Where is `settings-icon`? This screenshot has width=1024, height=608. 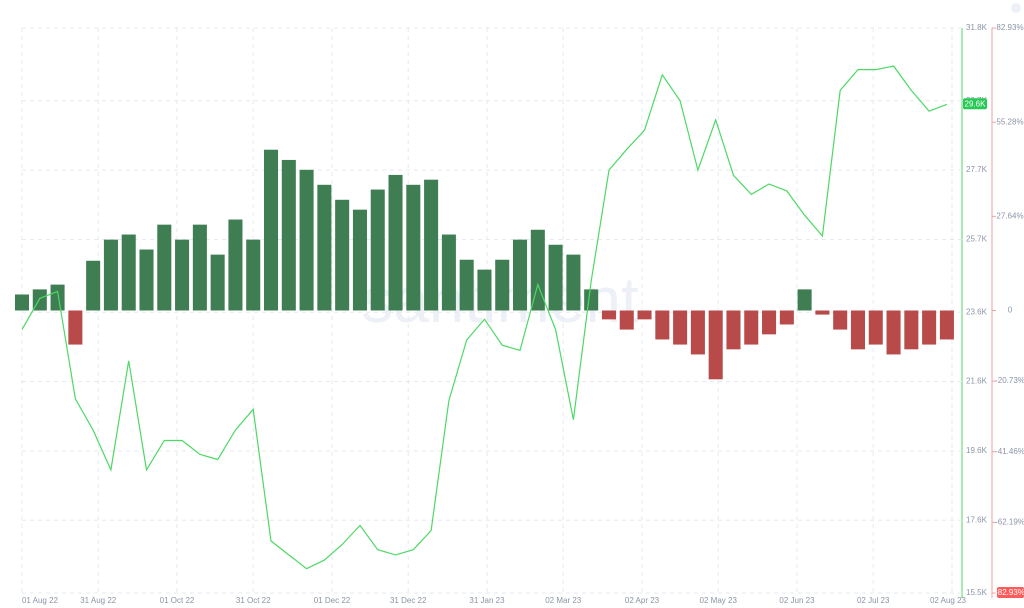 settings-icon is located at coordinates (1016, 8).